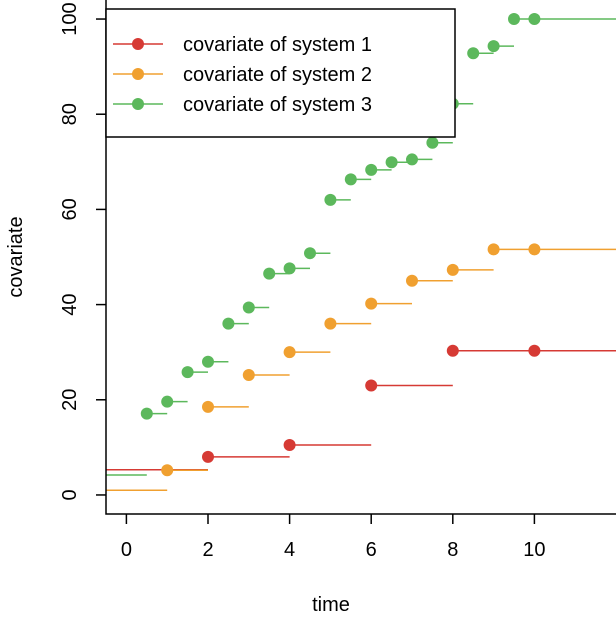 The width and height of the screenshot is (616, 619). I want to click on legend-item: covariate of system 2, so click(242, 75).